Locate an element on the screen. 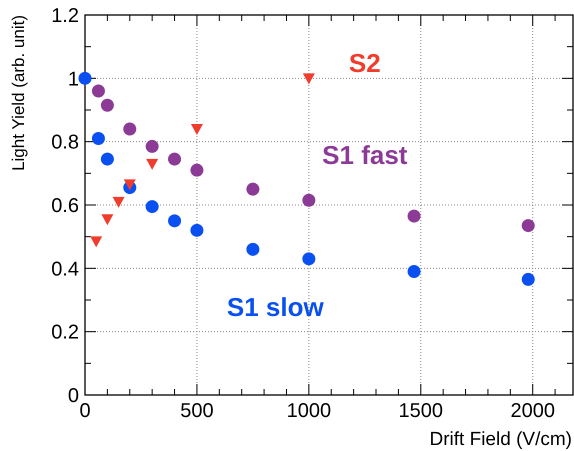 The image size is (574, 451). x-tick-label: 1000 is located at coordinates (309, 411).